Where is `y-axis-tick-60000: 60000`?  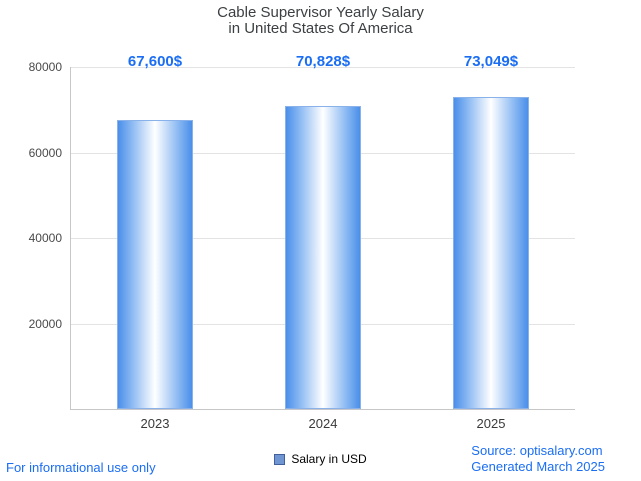
y-axis-tick-60000: 60000 is located at coordinates (45, 152).